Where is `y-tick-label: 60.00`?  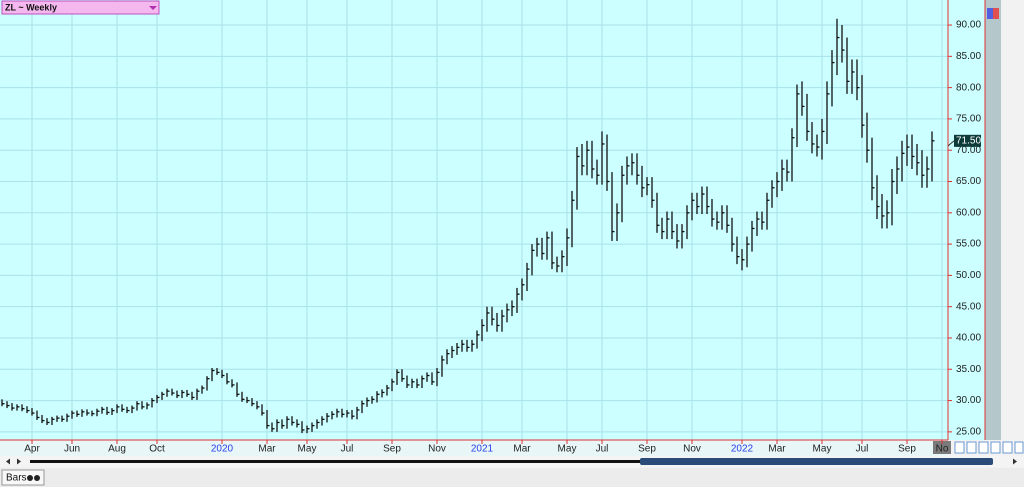 y-tick-label: 60.00 is located at coordinates (968, 212).